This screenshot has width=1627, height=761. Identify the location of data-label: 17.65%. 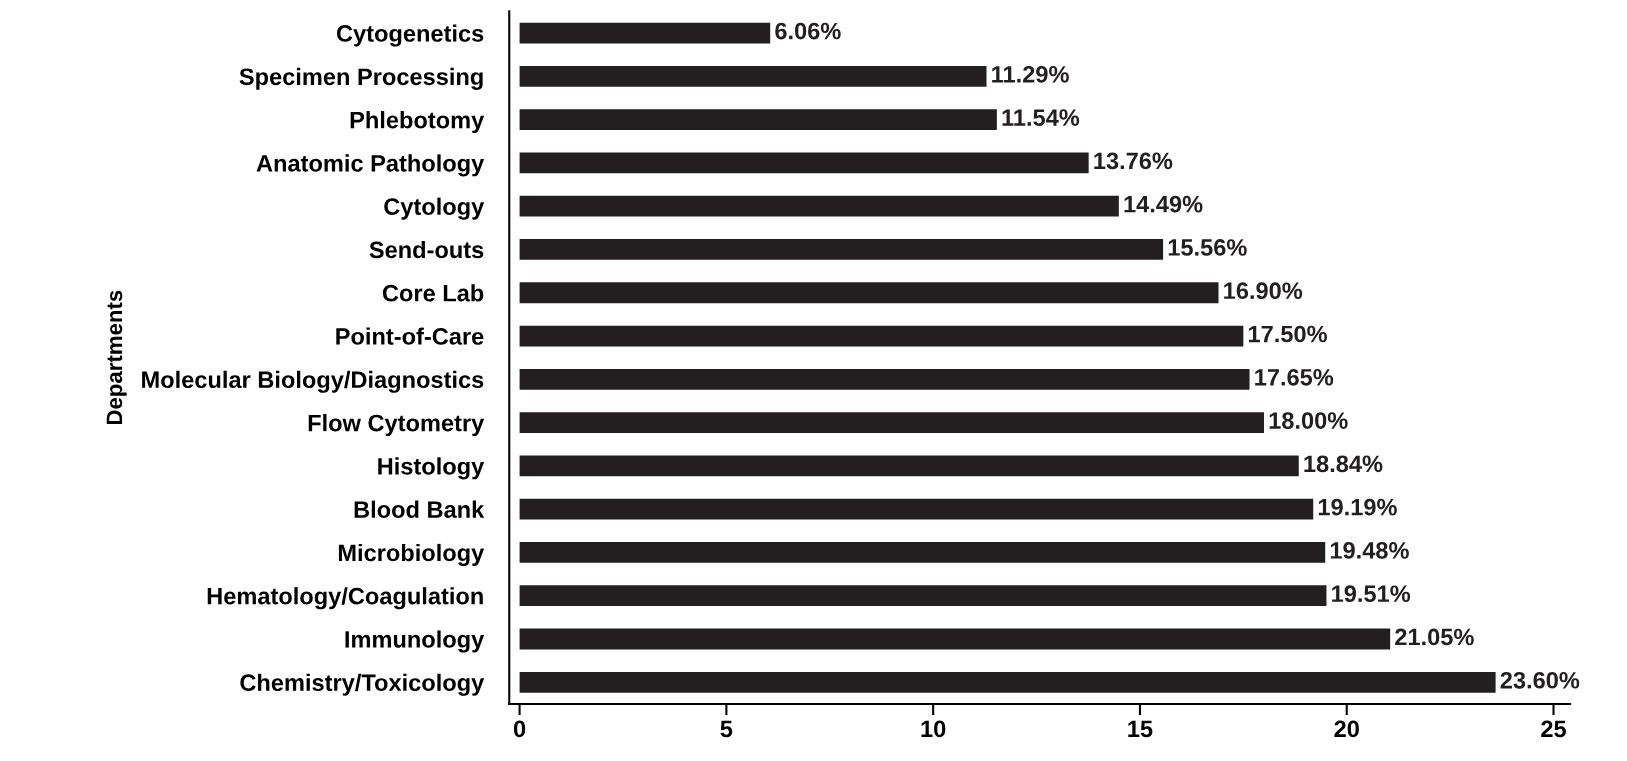
(1294, 377).